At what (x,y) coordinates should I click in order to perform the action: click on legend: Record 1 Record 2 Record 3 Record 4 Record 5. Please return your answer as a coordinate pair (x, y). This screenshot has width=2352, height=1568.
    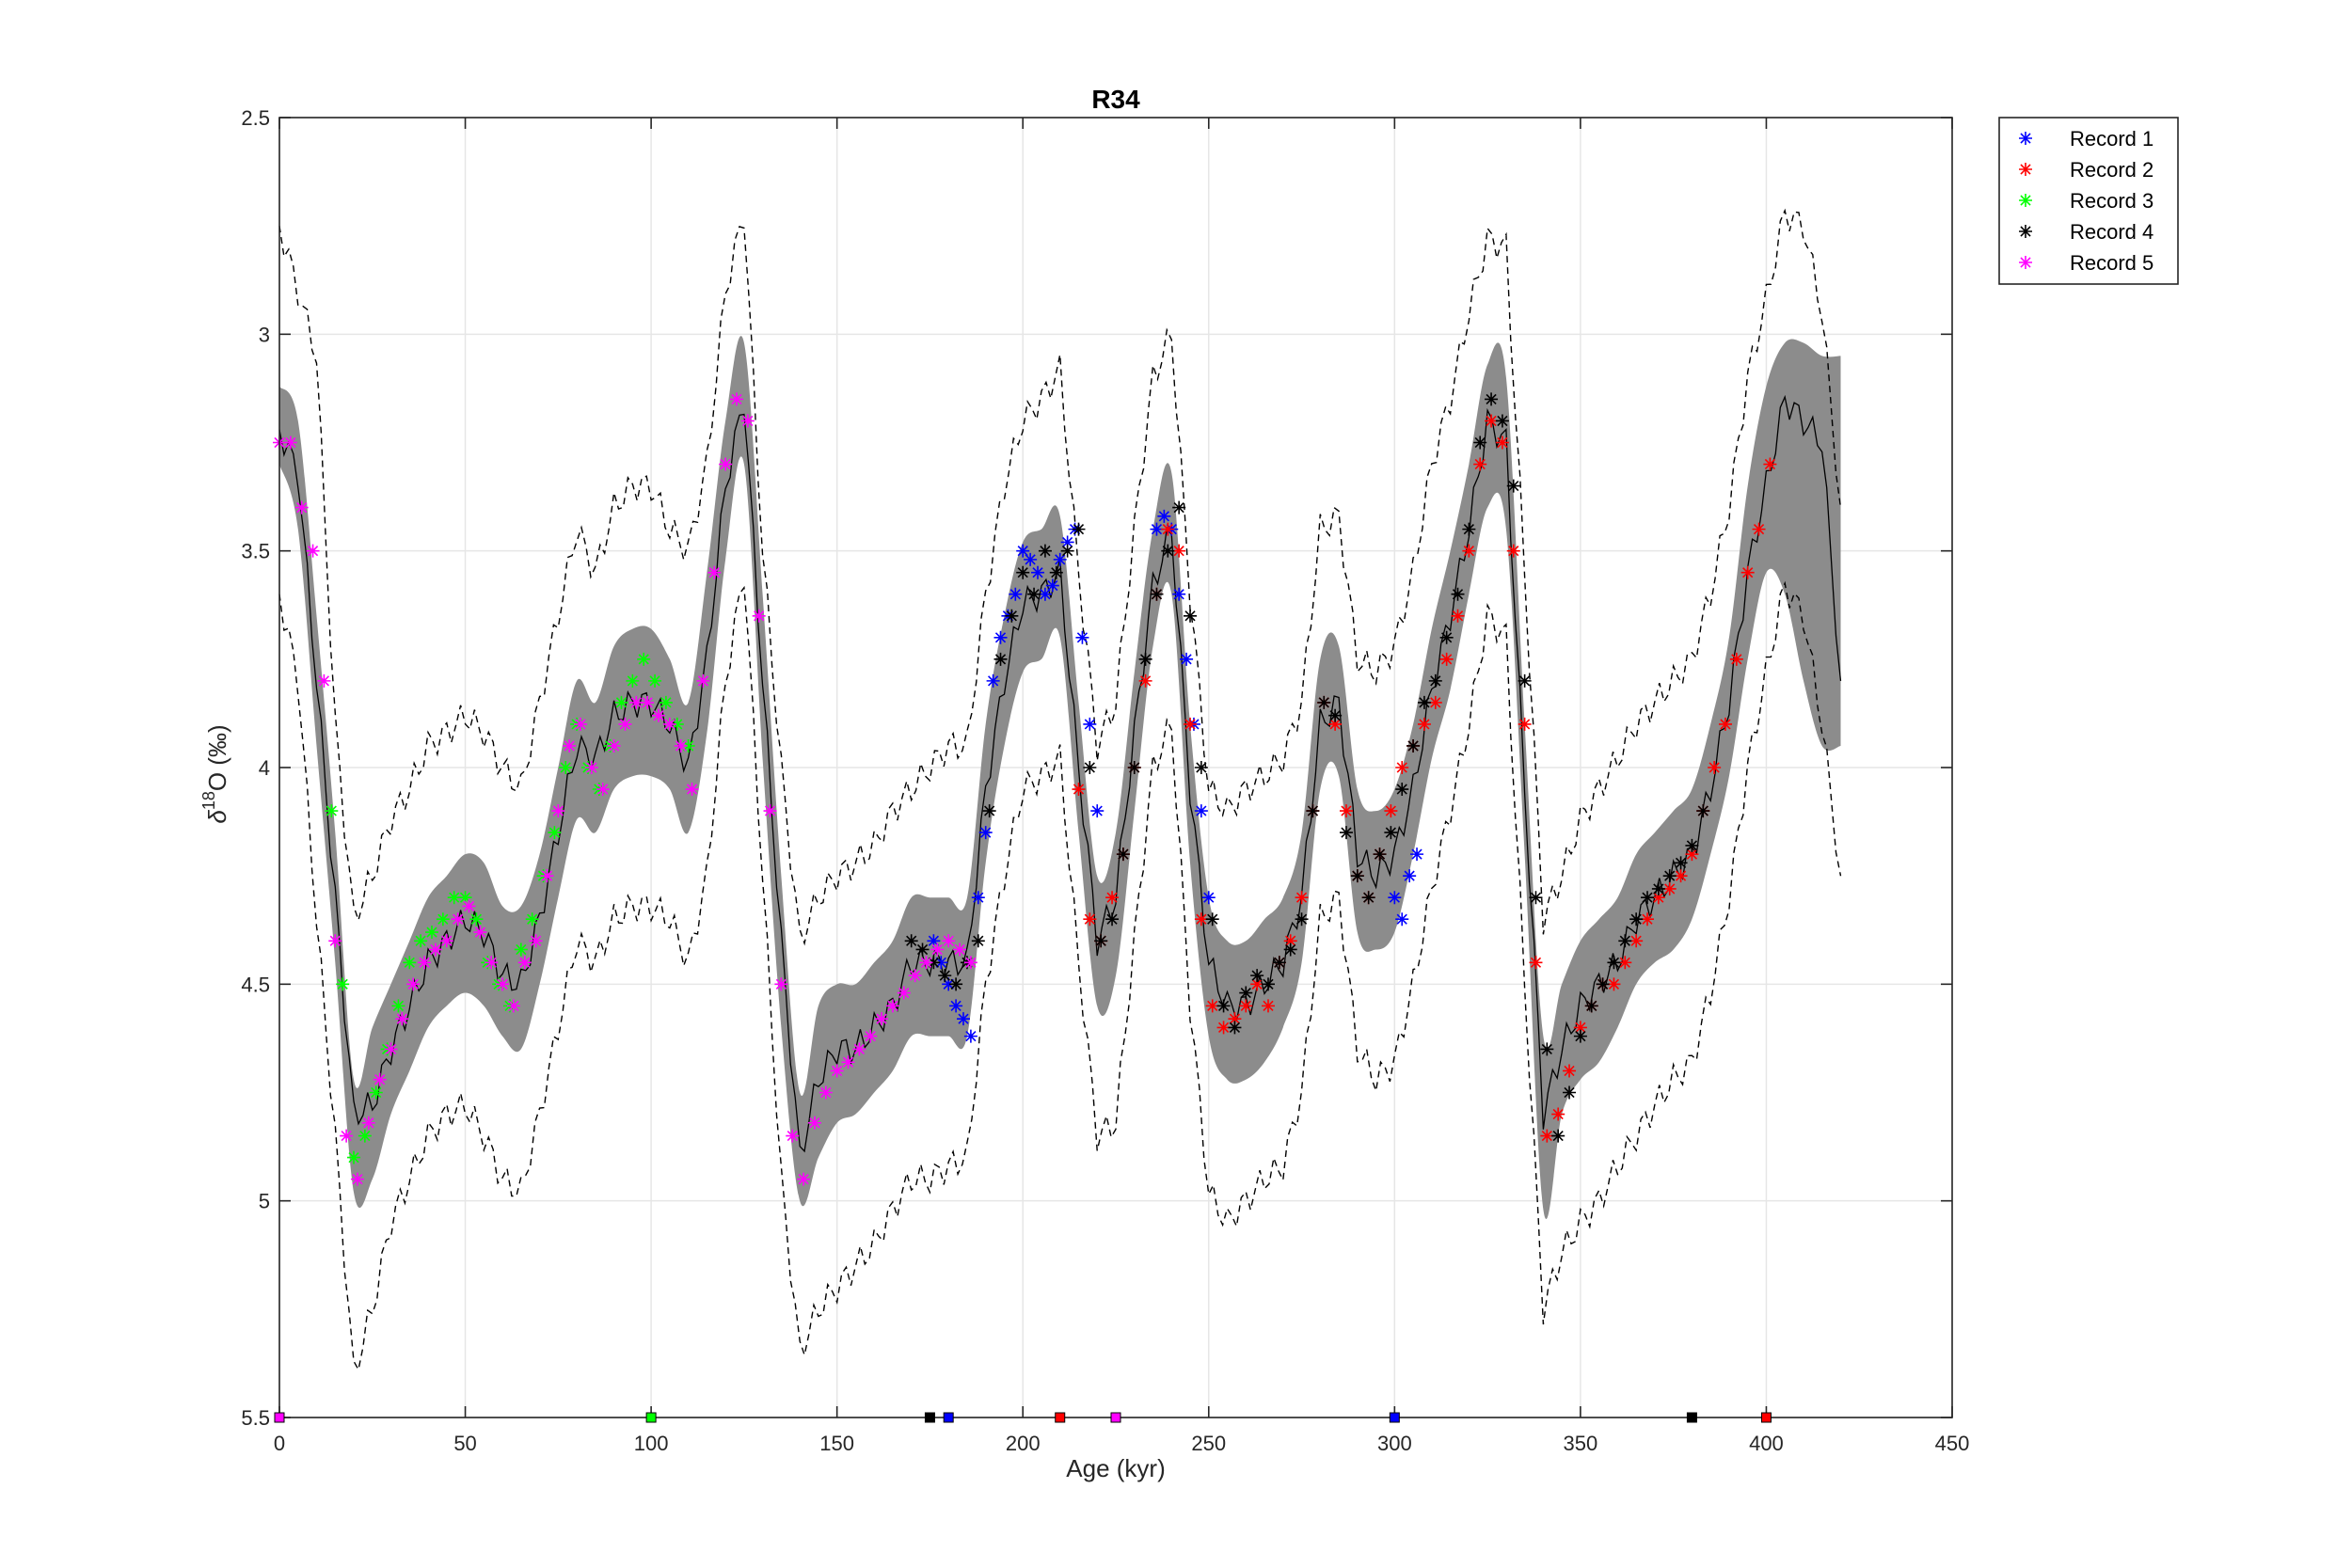
    Looking at the image, I should click on (2088, 201).